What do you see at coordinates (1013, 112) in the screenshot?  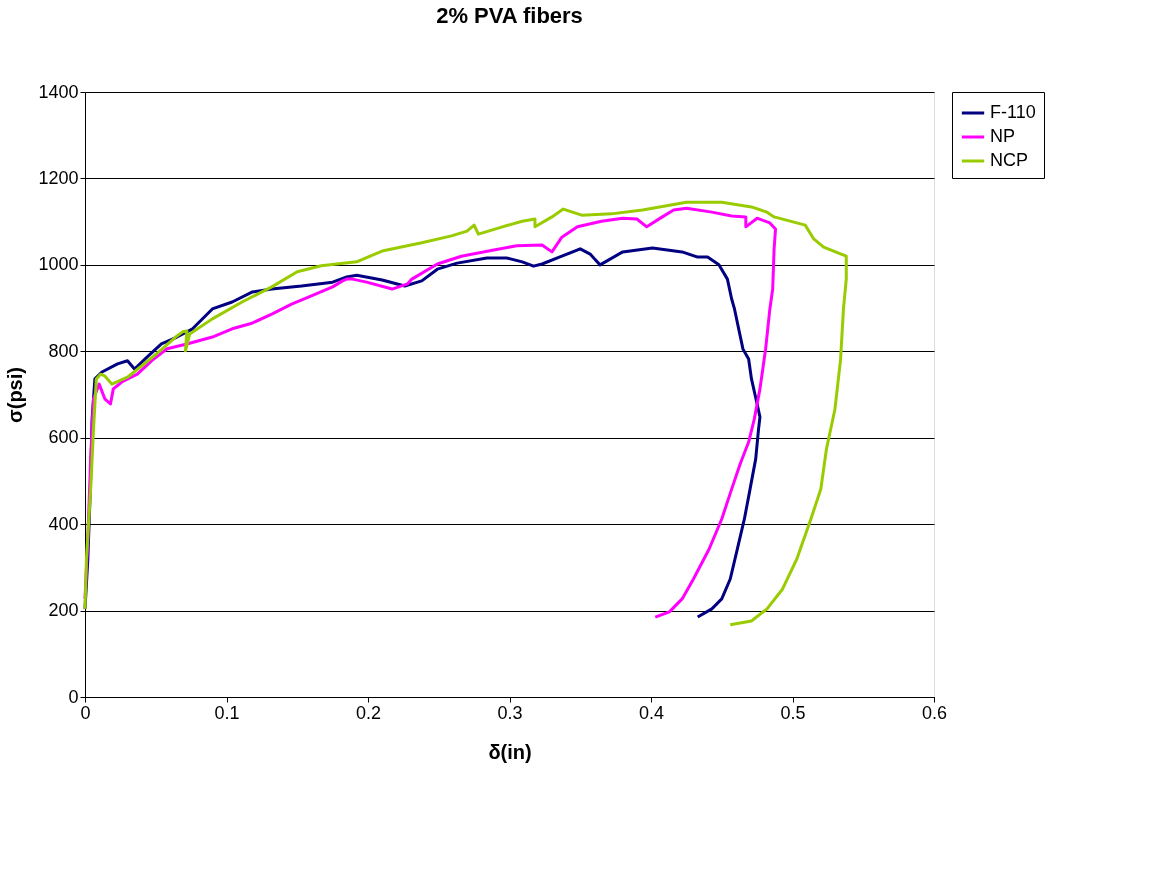 I see `legend-label: F-110` at bounding box center [1013, 112].